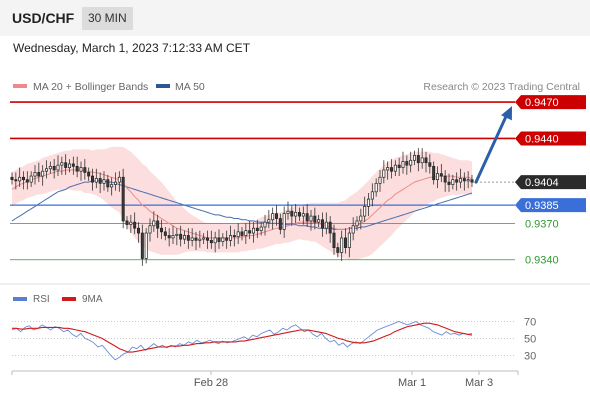 This screenshot has height=400, width=590. Describe the element at coordinates (43, 18) in the screenshot. I see `currency-pair-title: USD/CHF` at that location.